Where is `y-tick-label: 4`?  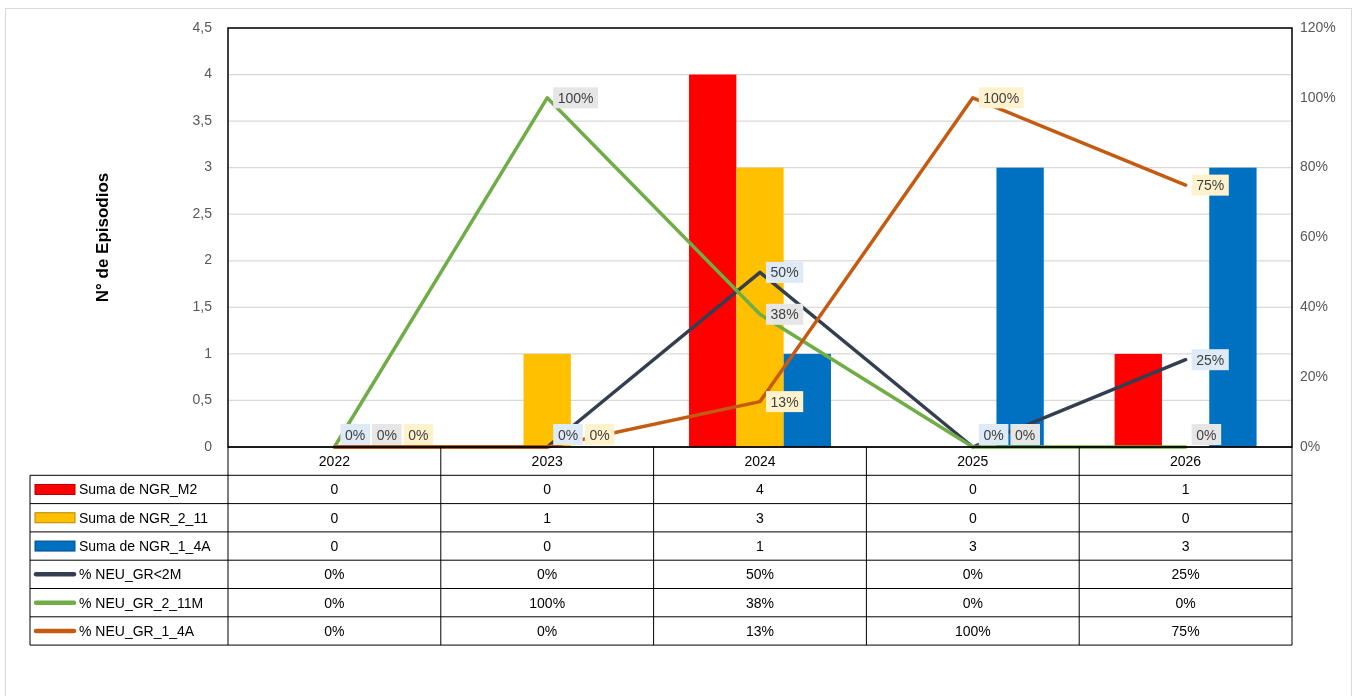 y-tick-label: 4 is located at coordinates (208, 73).